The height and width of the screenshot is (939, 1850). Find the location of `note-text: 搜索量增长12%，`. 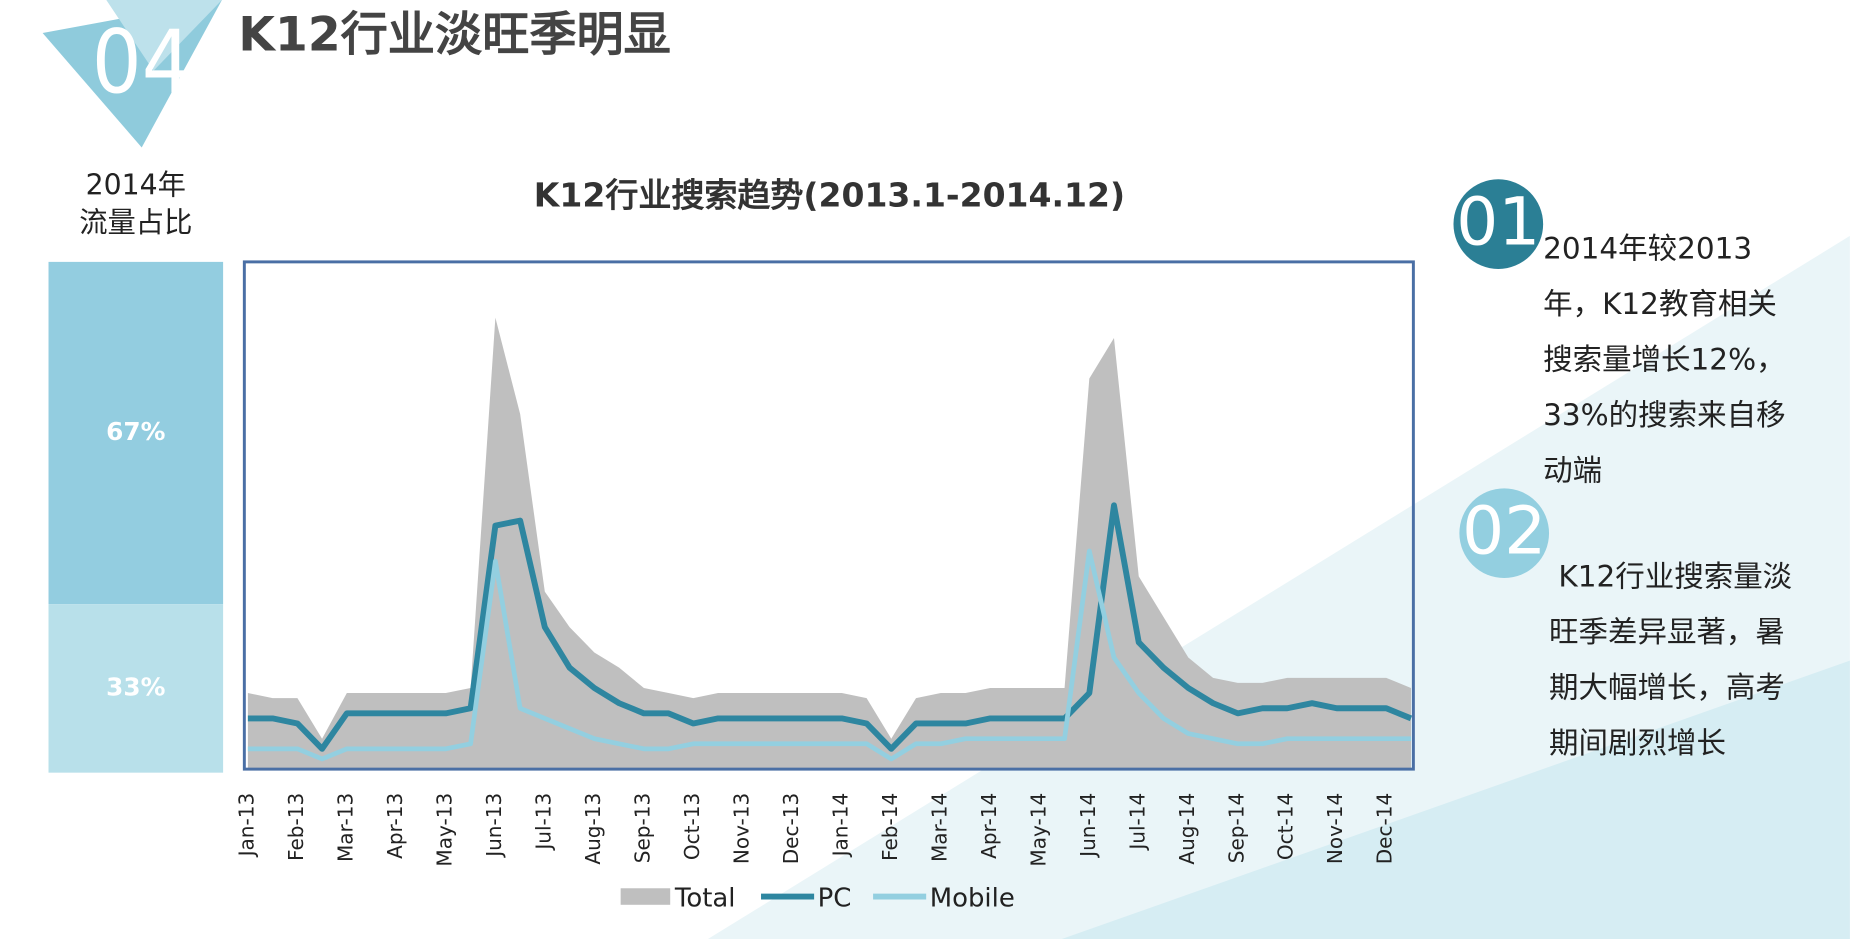

note-text: 搜索量增长12%， is located at coordinates (1664, 359).